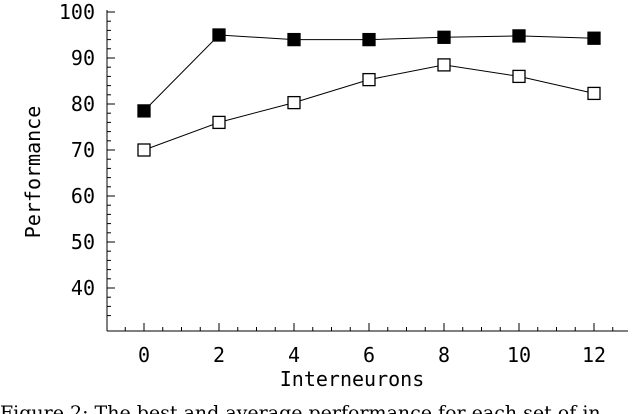 The width and height of the screenshot is (640, 414). I want to click on y-tick-label: 50, so click(83, 242).